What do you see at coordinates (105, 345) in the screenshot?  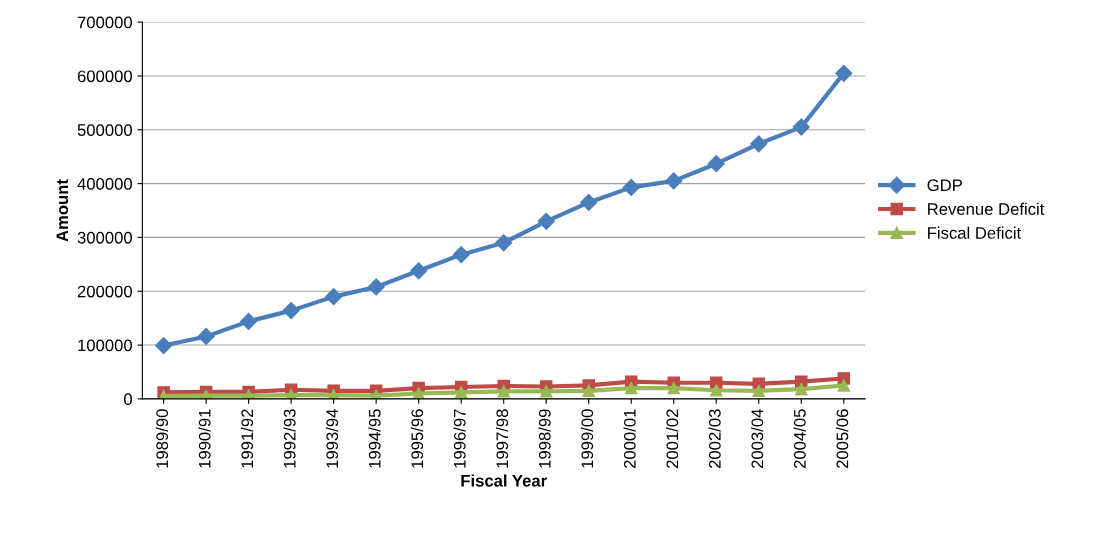 I see `y-tick-label: 100000` at bounding box center [105, 345].